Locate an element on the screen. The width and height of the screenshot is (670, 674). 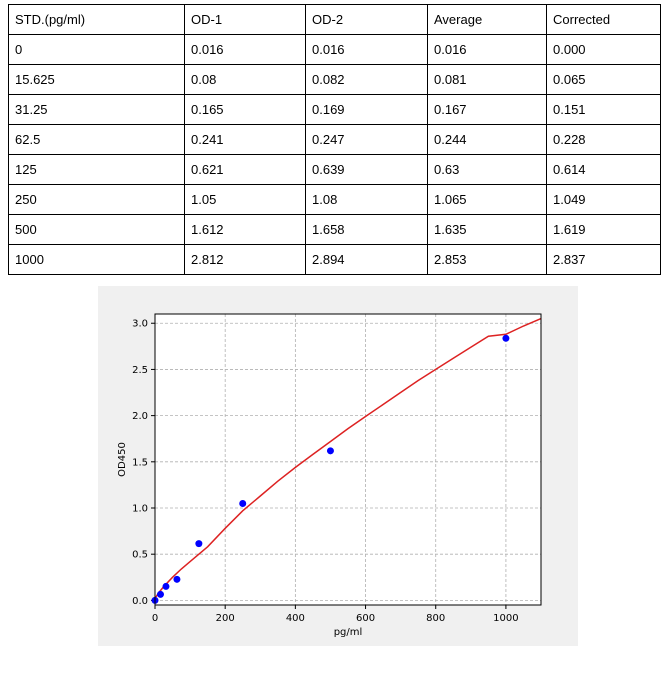
y-tick-label: 0.5 is located at coordinates (140, 555).